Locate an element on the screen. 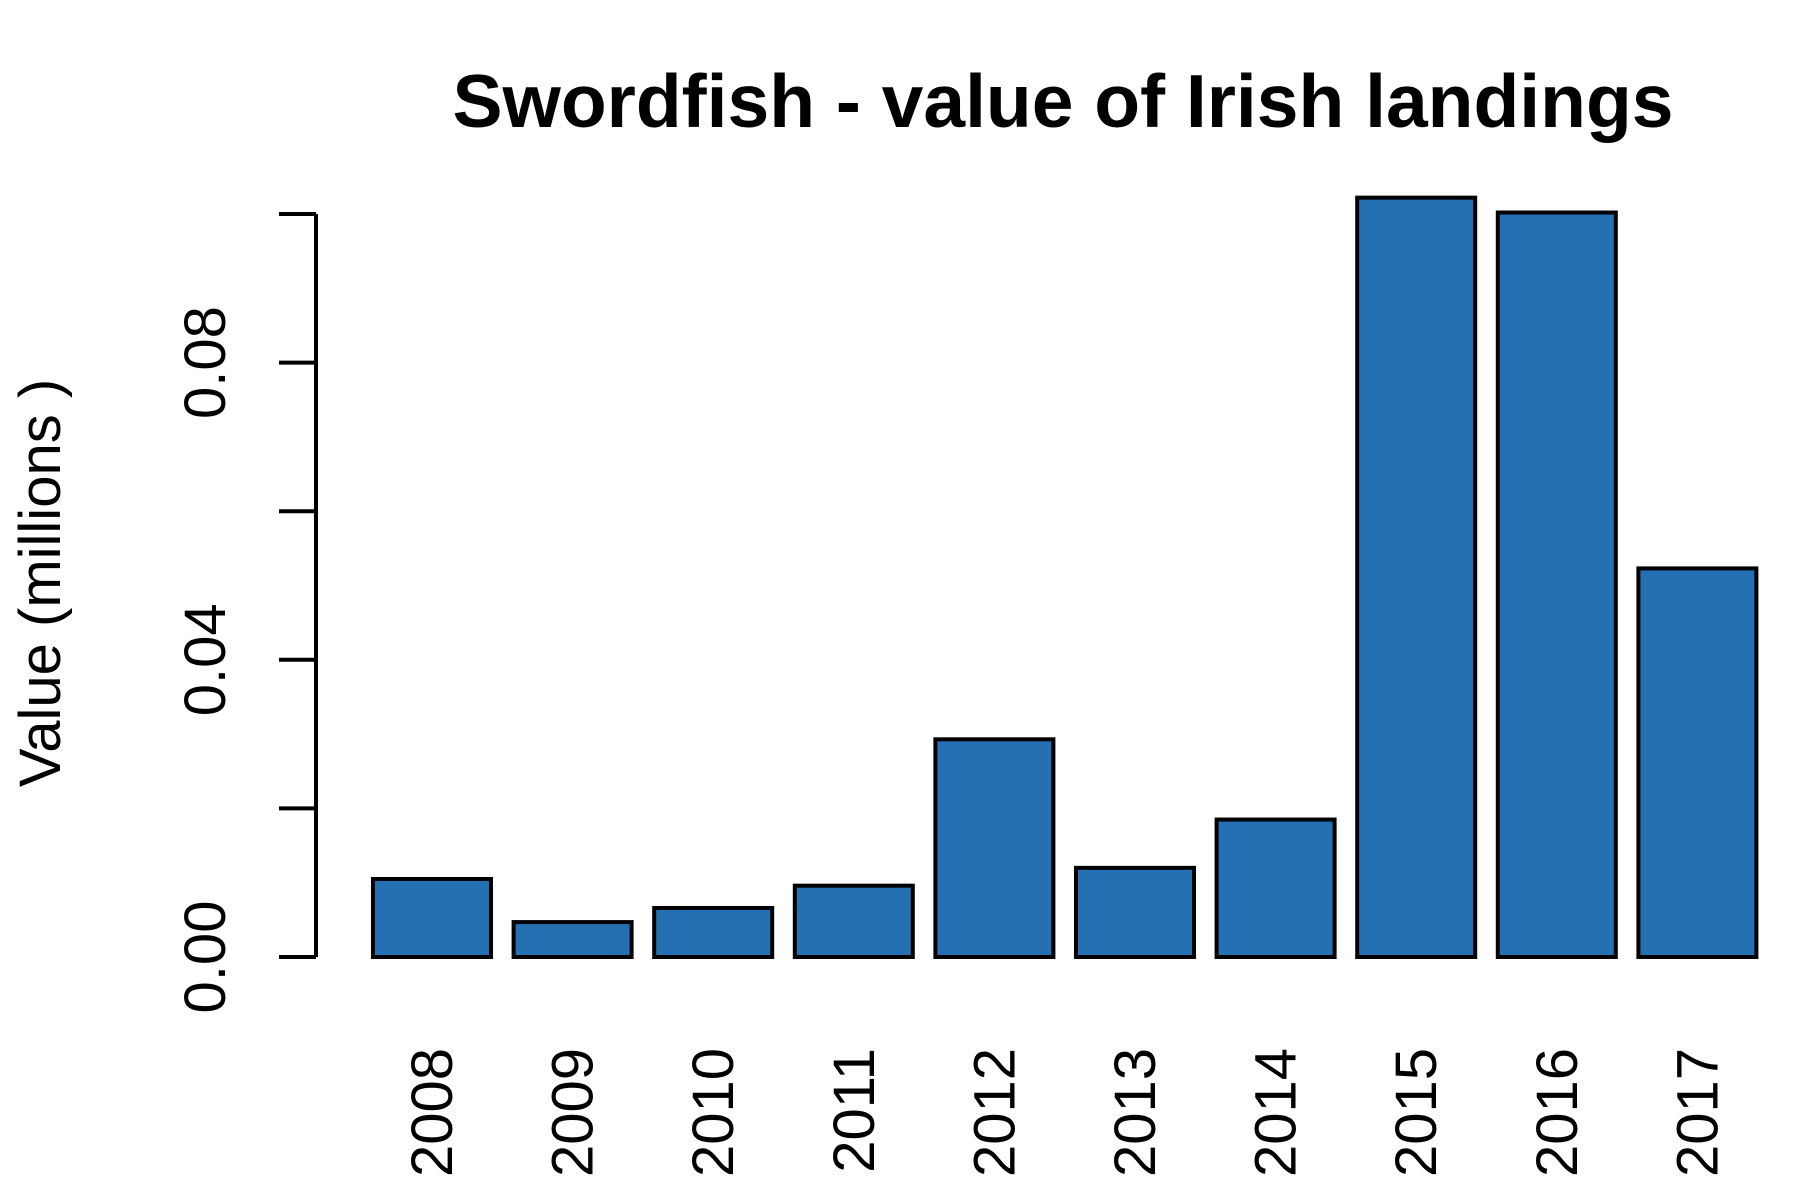 This screenshot has width=1800, height=1200. x-axis-tick-labels: 2008 2009 2010 2011 2012 2013 2014 2015 2016 2017 is located at coordinates (1065, 1112).